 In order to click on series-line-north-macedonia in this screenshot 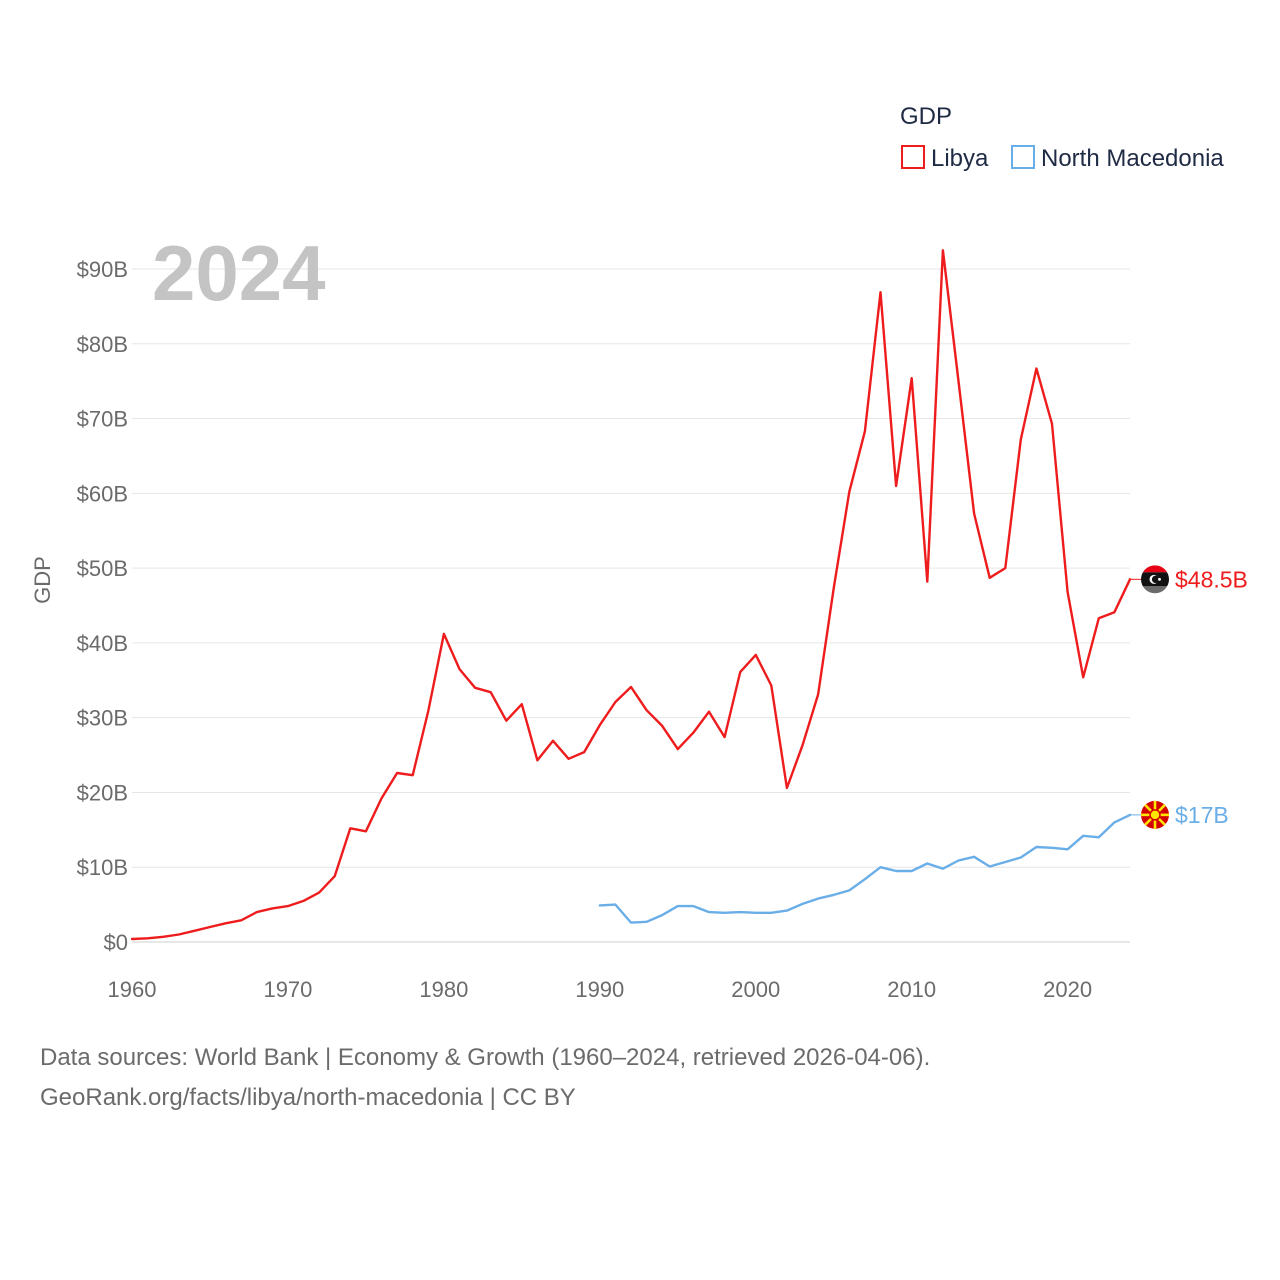, I will do `click(865, 868)`.